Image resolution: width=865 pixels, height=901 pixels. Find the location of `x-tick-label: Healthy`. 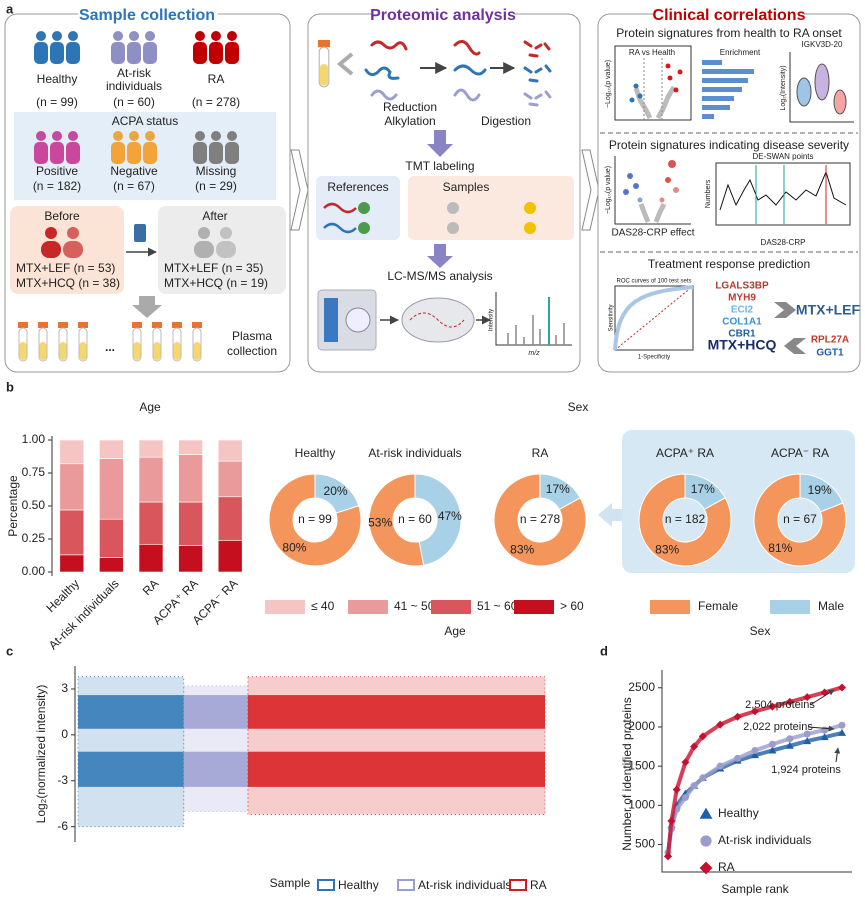

x-tick-label: Healthy is located at coordinates (62, 595).